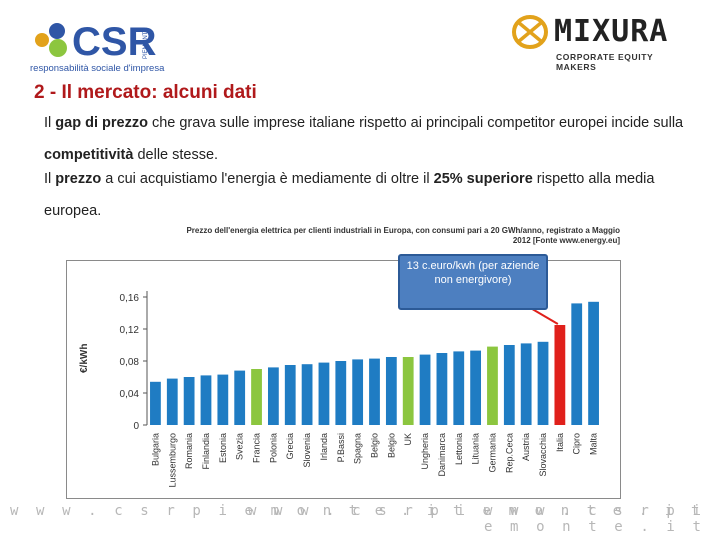 The image size is (720, 540). Describe the element at coordinates (425, 389) in the screenshot. I see `bar-ungheria` at that location.